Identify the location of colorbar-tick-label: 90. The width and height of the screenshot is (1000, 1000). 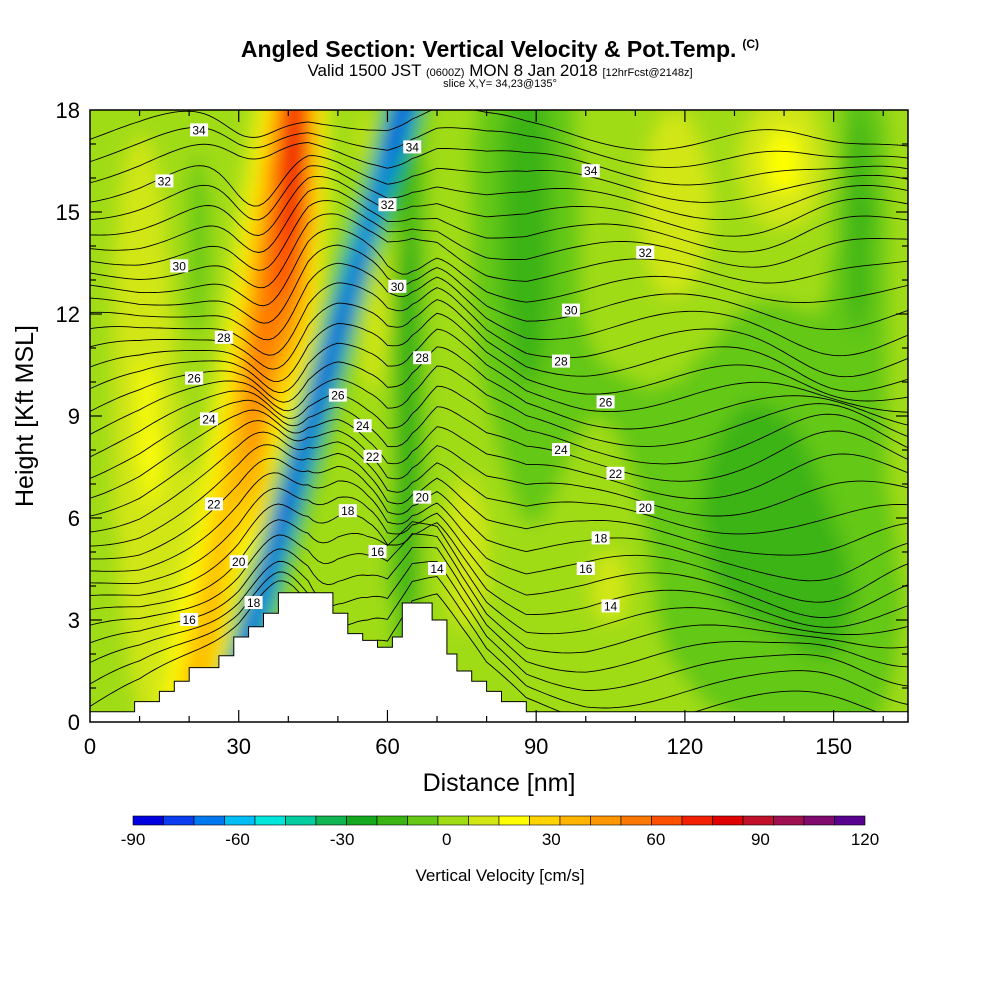
(760, 839).